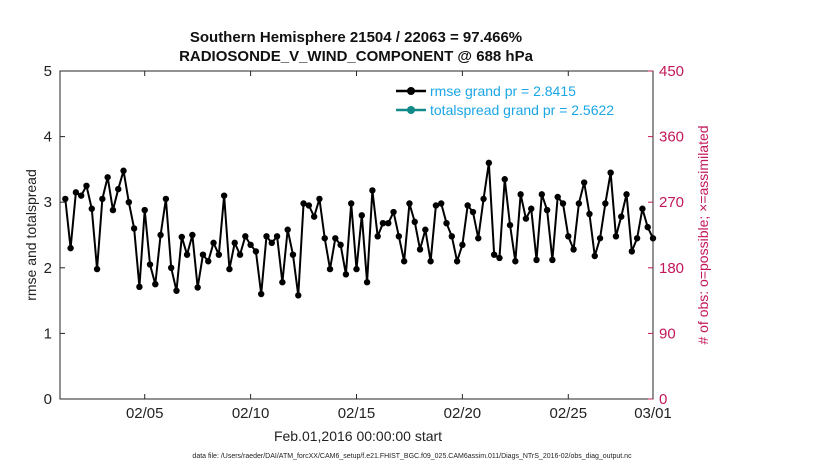  What do you see at coordinates (569, 413) in the screenshot?
I see `x-tick-label: 02/25` at bounding box center [569, 413].